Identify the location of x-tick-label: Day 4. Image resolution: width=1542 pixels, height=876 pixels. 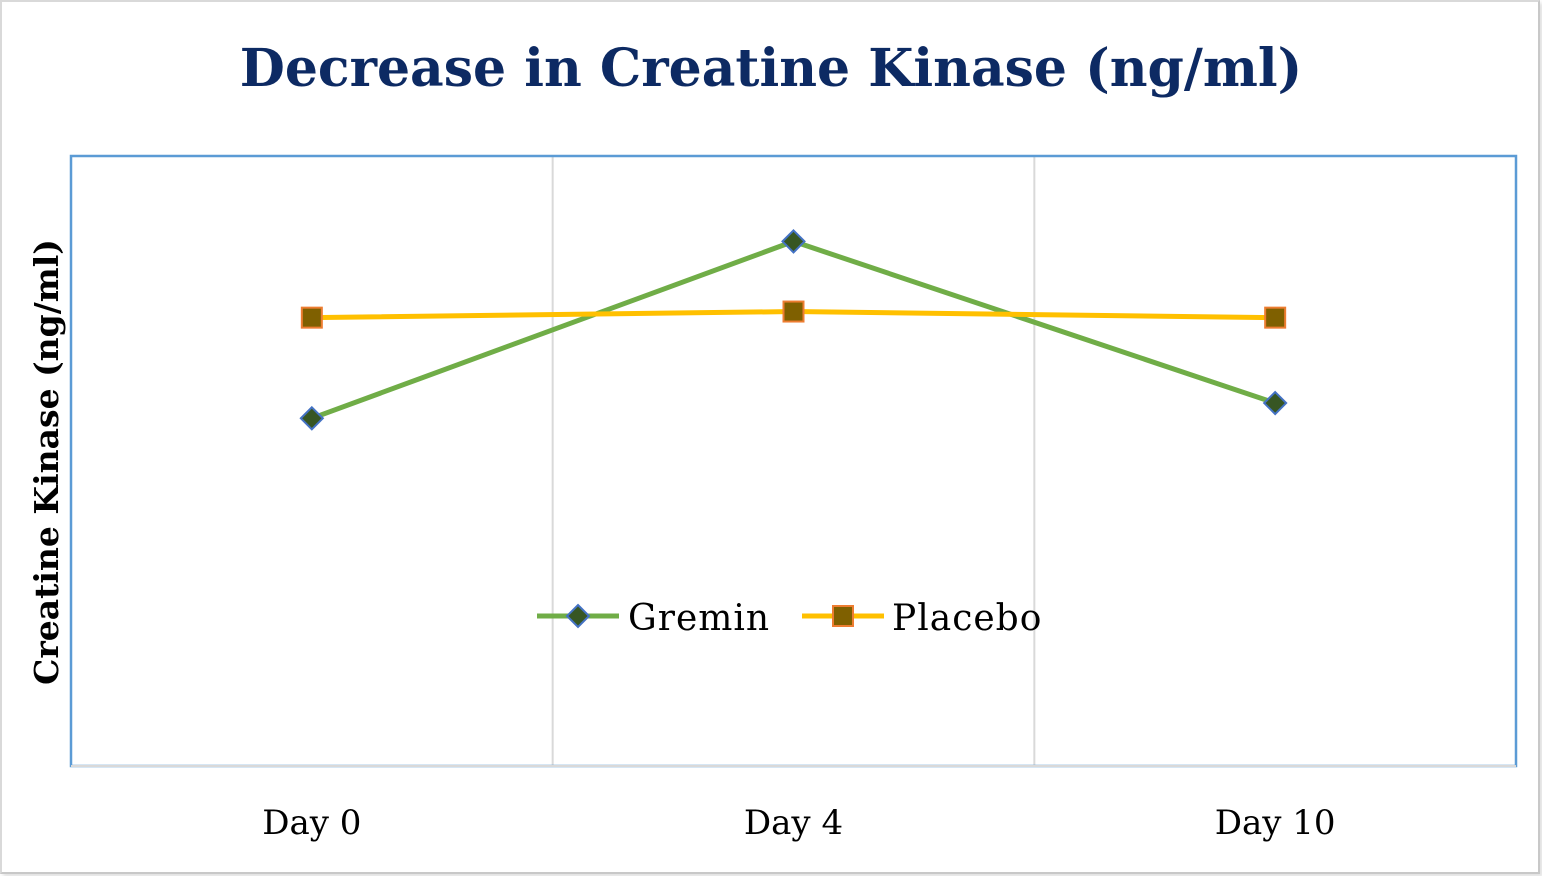
(793, 823).